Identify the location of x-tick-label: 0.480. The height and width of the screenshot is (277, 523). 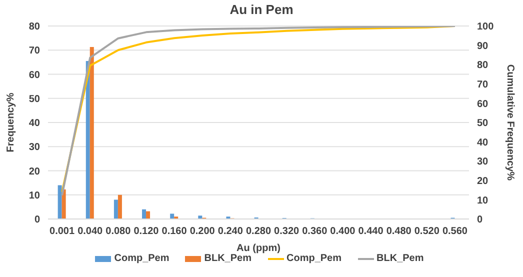
(399, 232).